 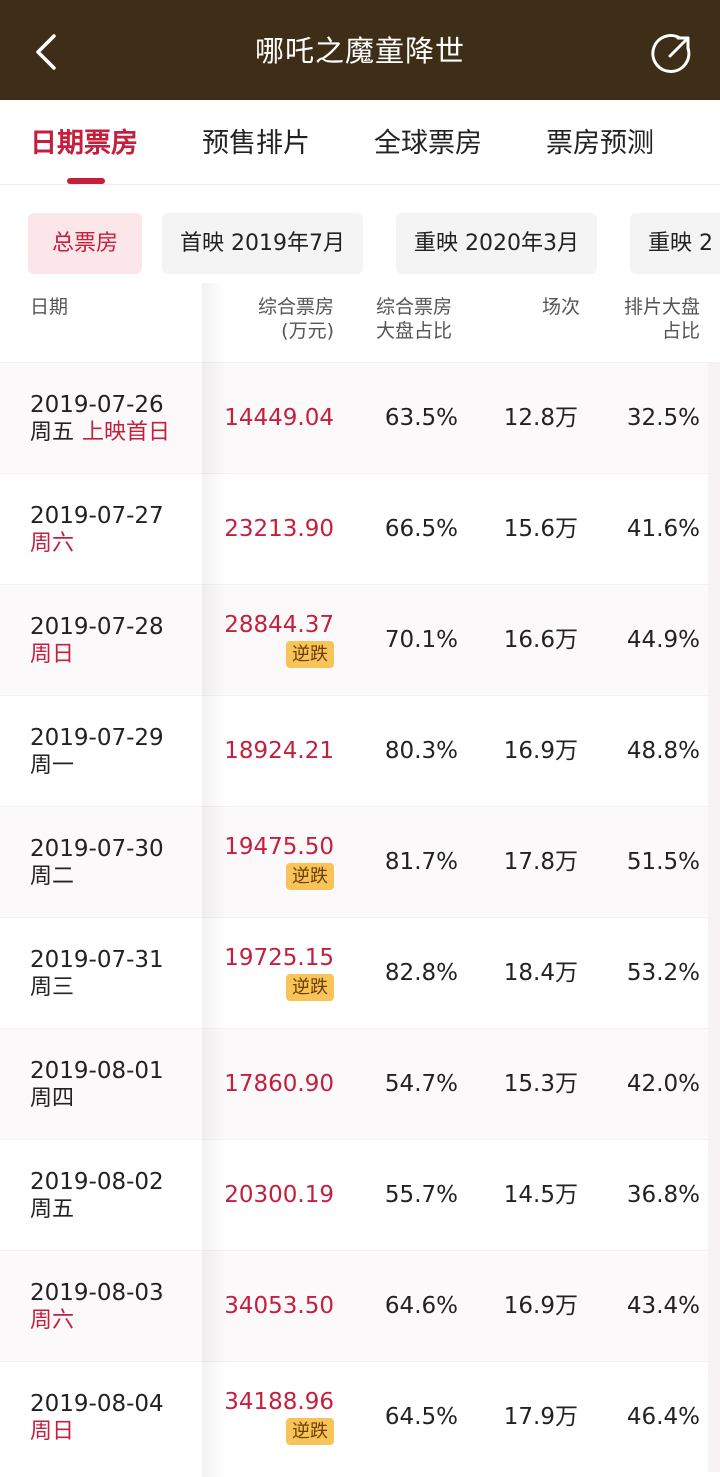 I want to click on table-row: 2019-07-27 周六 23213.90 66.5% 15.6万 41.6%, so click(x=360, y=528).